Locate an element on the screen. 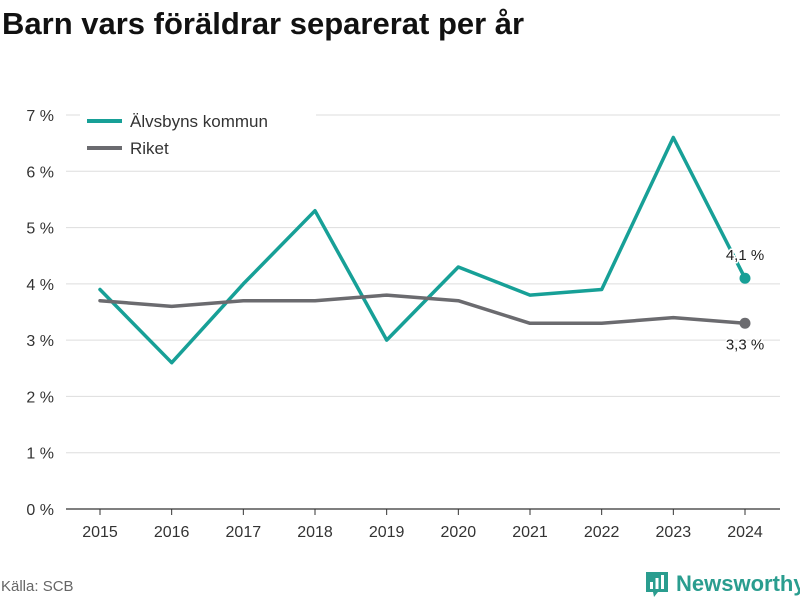 The width and height of the screenshot is (800, 600). x-tick-label: 2022 is located at coordinates (602, 532).